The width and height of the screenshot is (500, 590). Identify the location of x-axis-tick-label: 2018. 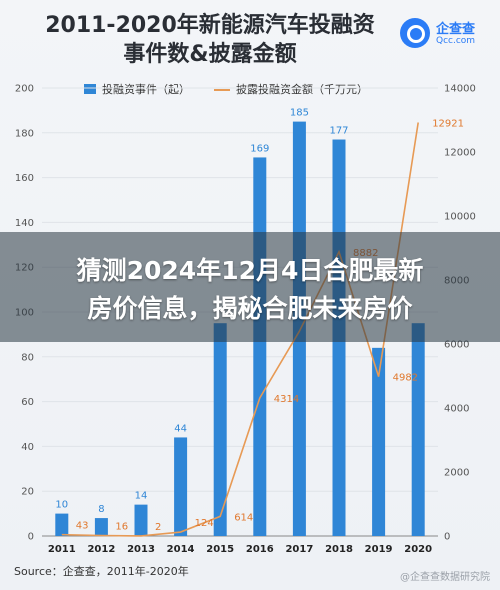
(339, 549).